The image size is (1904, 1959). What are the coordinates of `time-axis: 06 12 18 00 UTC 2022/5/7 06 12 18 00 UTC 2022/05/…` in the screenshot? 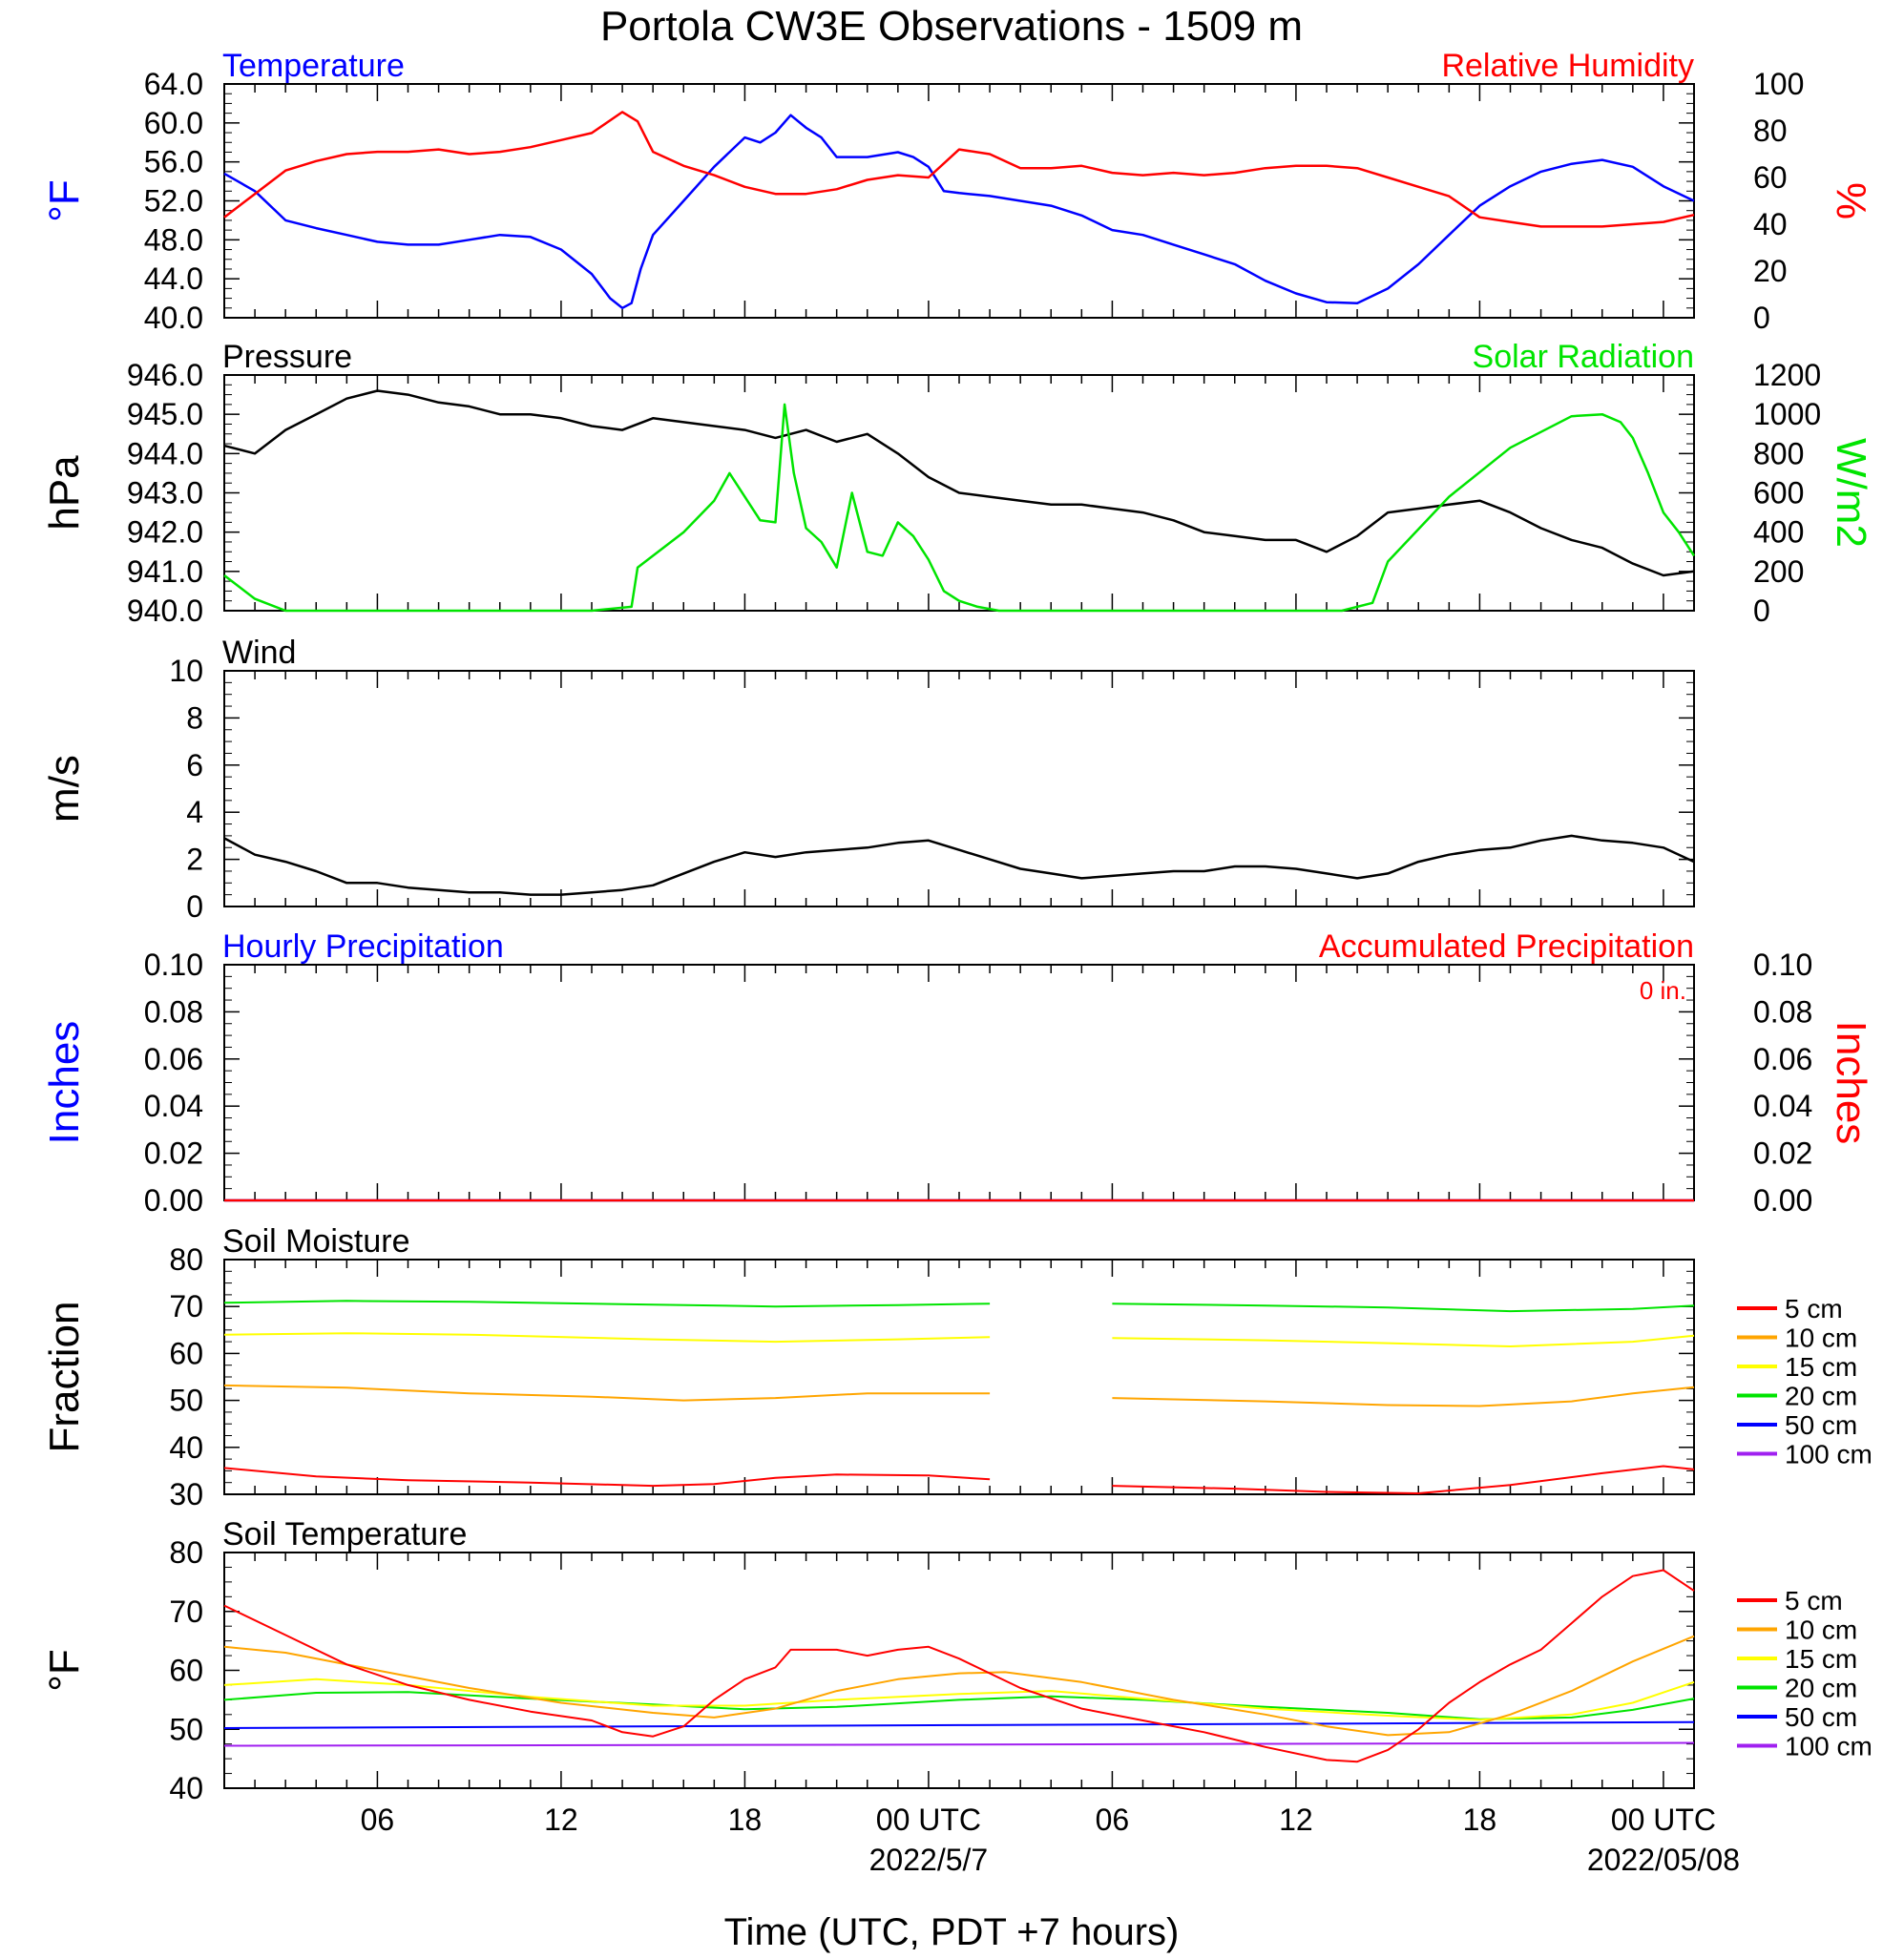 It's located at (1050, 1840).